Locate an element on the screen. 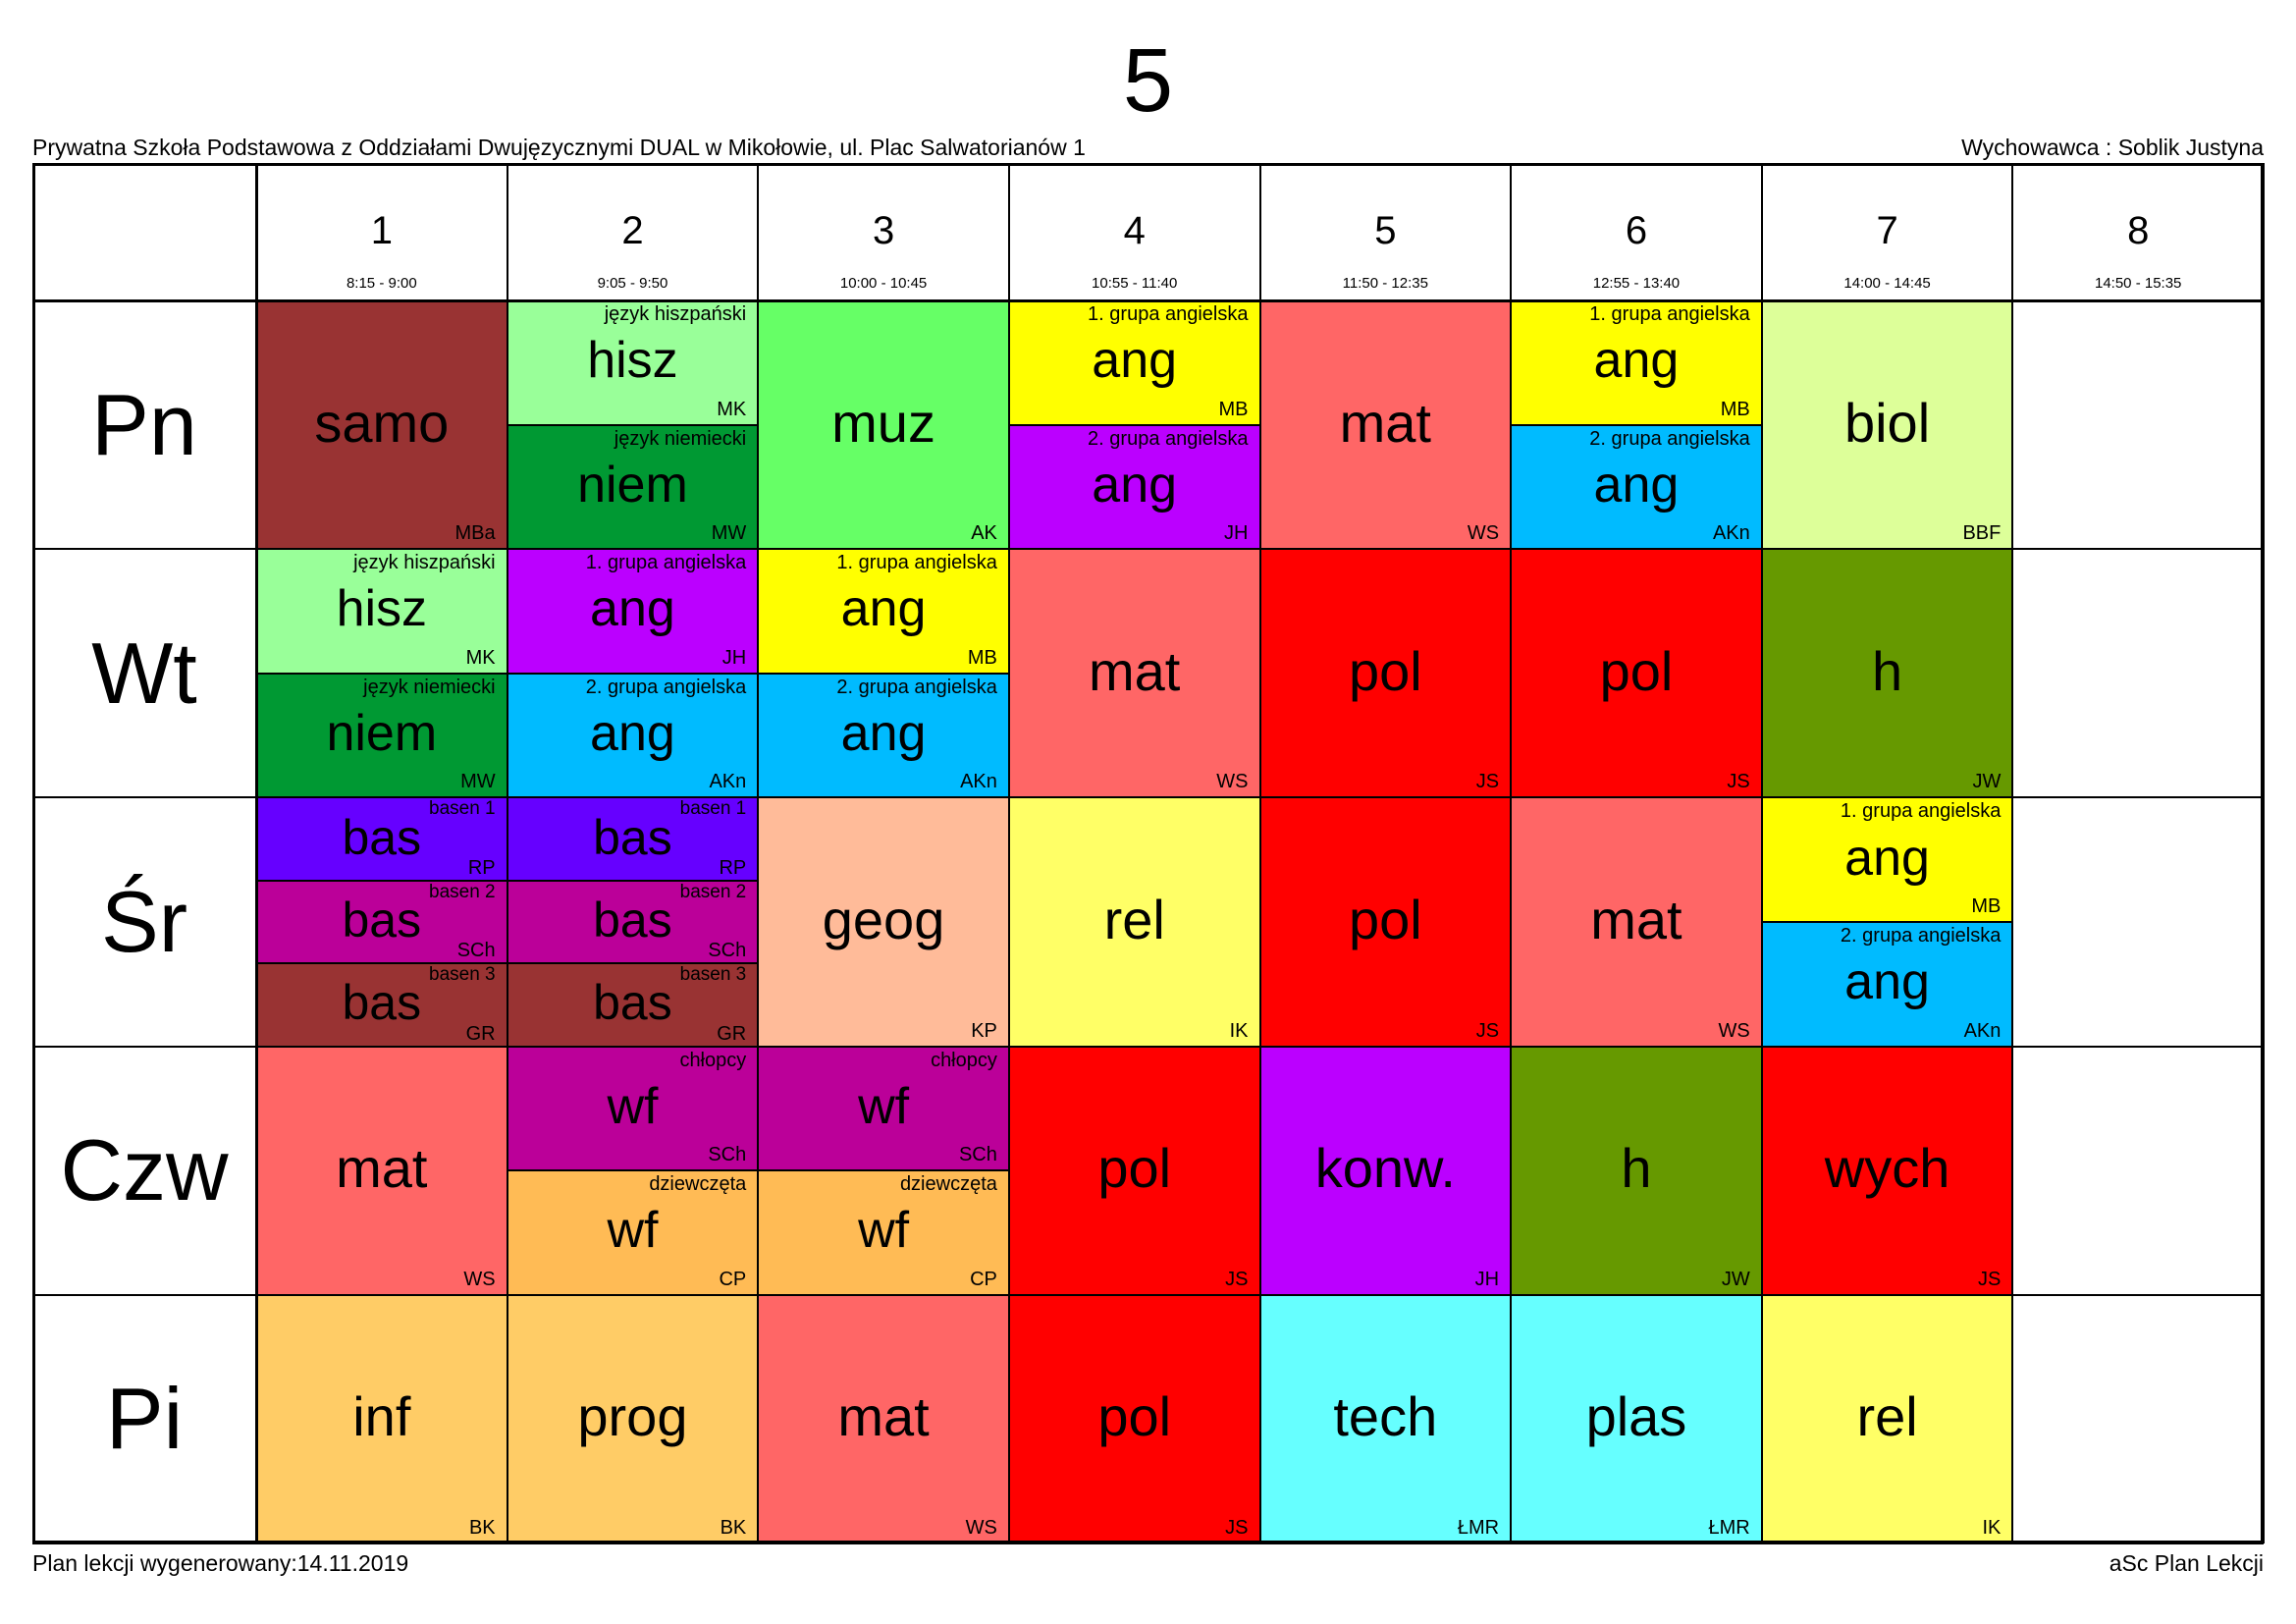 Image resolution: width=2296 pixels, height=1624 pixels. lesson-subject: rel is located at coordinates (1887, 1416).